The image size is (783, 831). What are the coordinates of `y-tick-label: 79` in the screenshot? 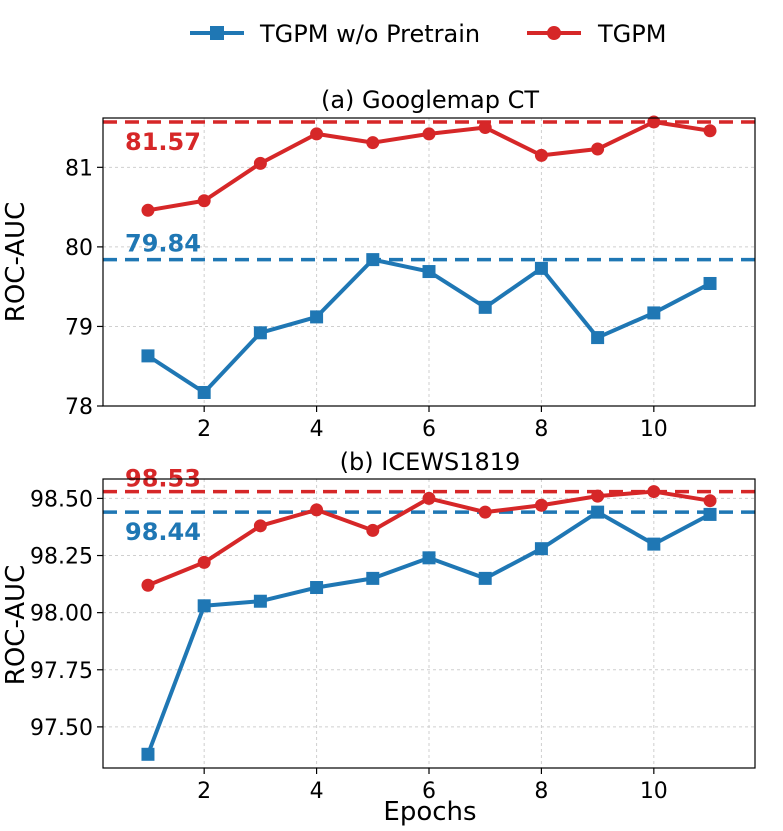 It's located at (79, 327).